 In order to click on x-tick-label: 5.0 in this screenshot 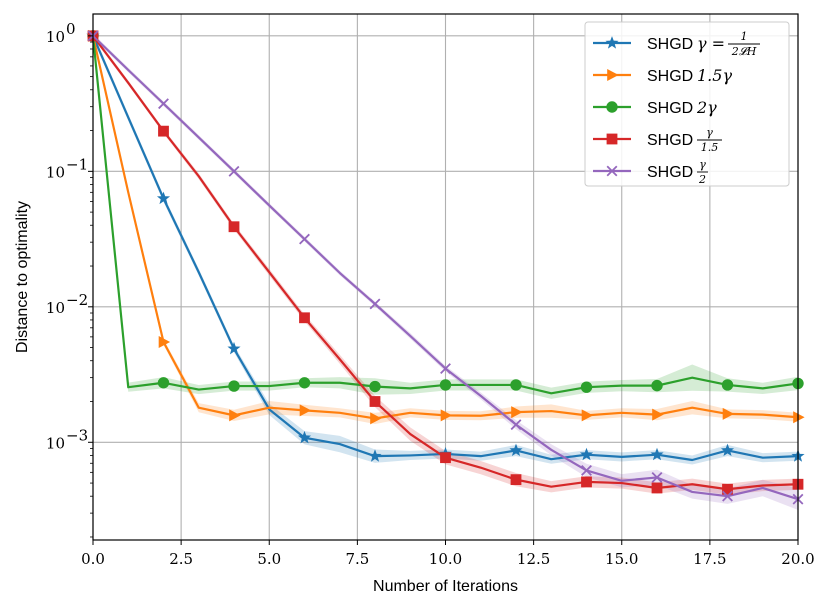, I will do `click(269, 559)`.